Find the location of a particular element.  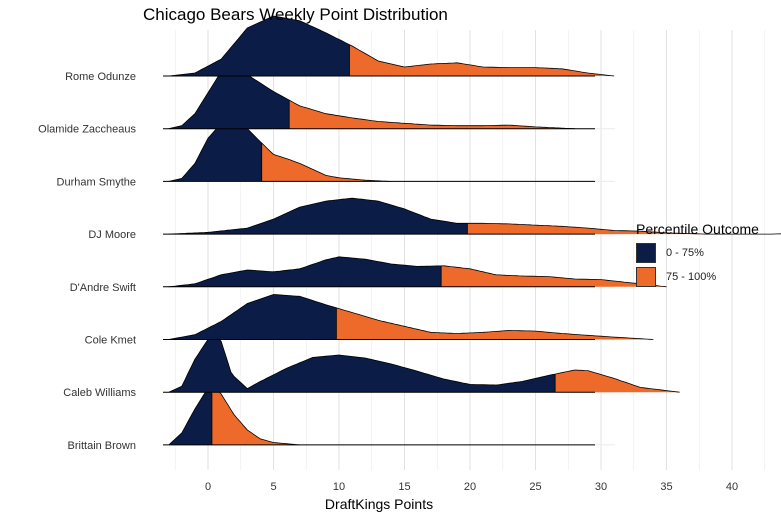

x-tick-label: 40 is located at coordinates (732, 487).